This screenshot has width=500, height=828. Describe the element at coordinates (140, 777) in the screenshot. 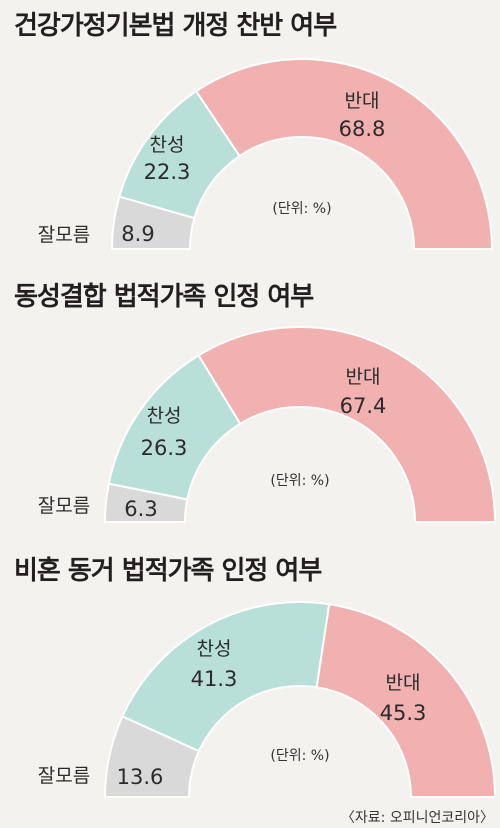

I see `slice-value-unknown: 13.6` at that location.